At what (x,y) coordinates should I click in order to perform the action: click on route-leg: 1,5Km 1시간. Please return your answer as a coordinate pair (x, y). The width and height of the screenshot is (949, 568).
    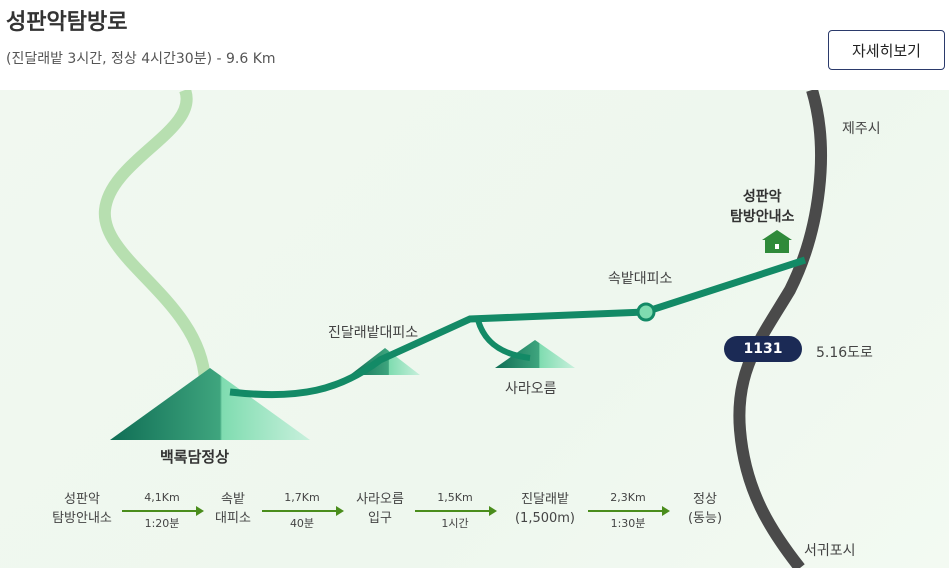
    Looking at the image, I should click on (456, 511).